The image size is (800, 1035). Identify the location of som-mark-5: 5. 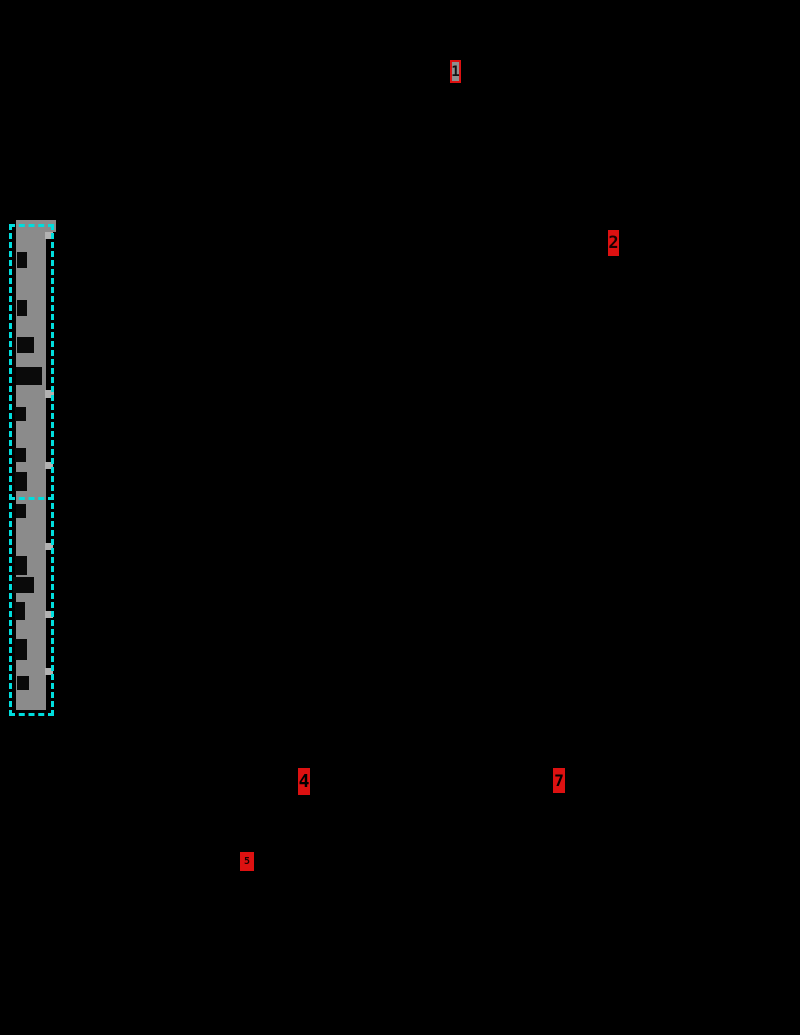
(247, 861).